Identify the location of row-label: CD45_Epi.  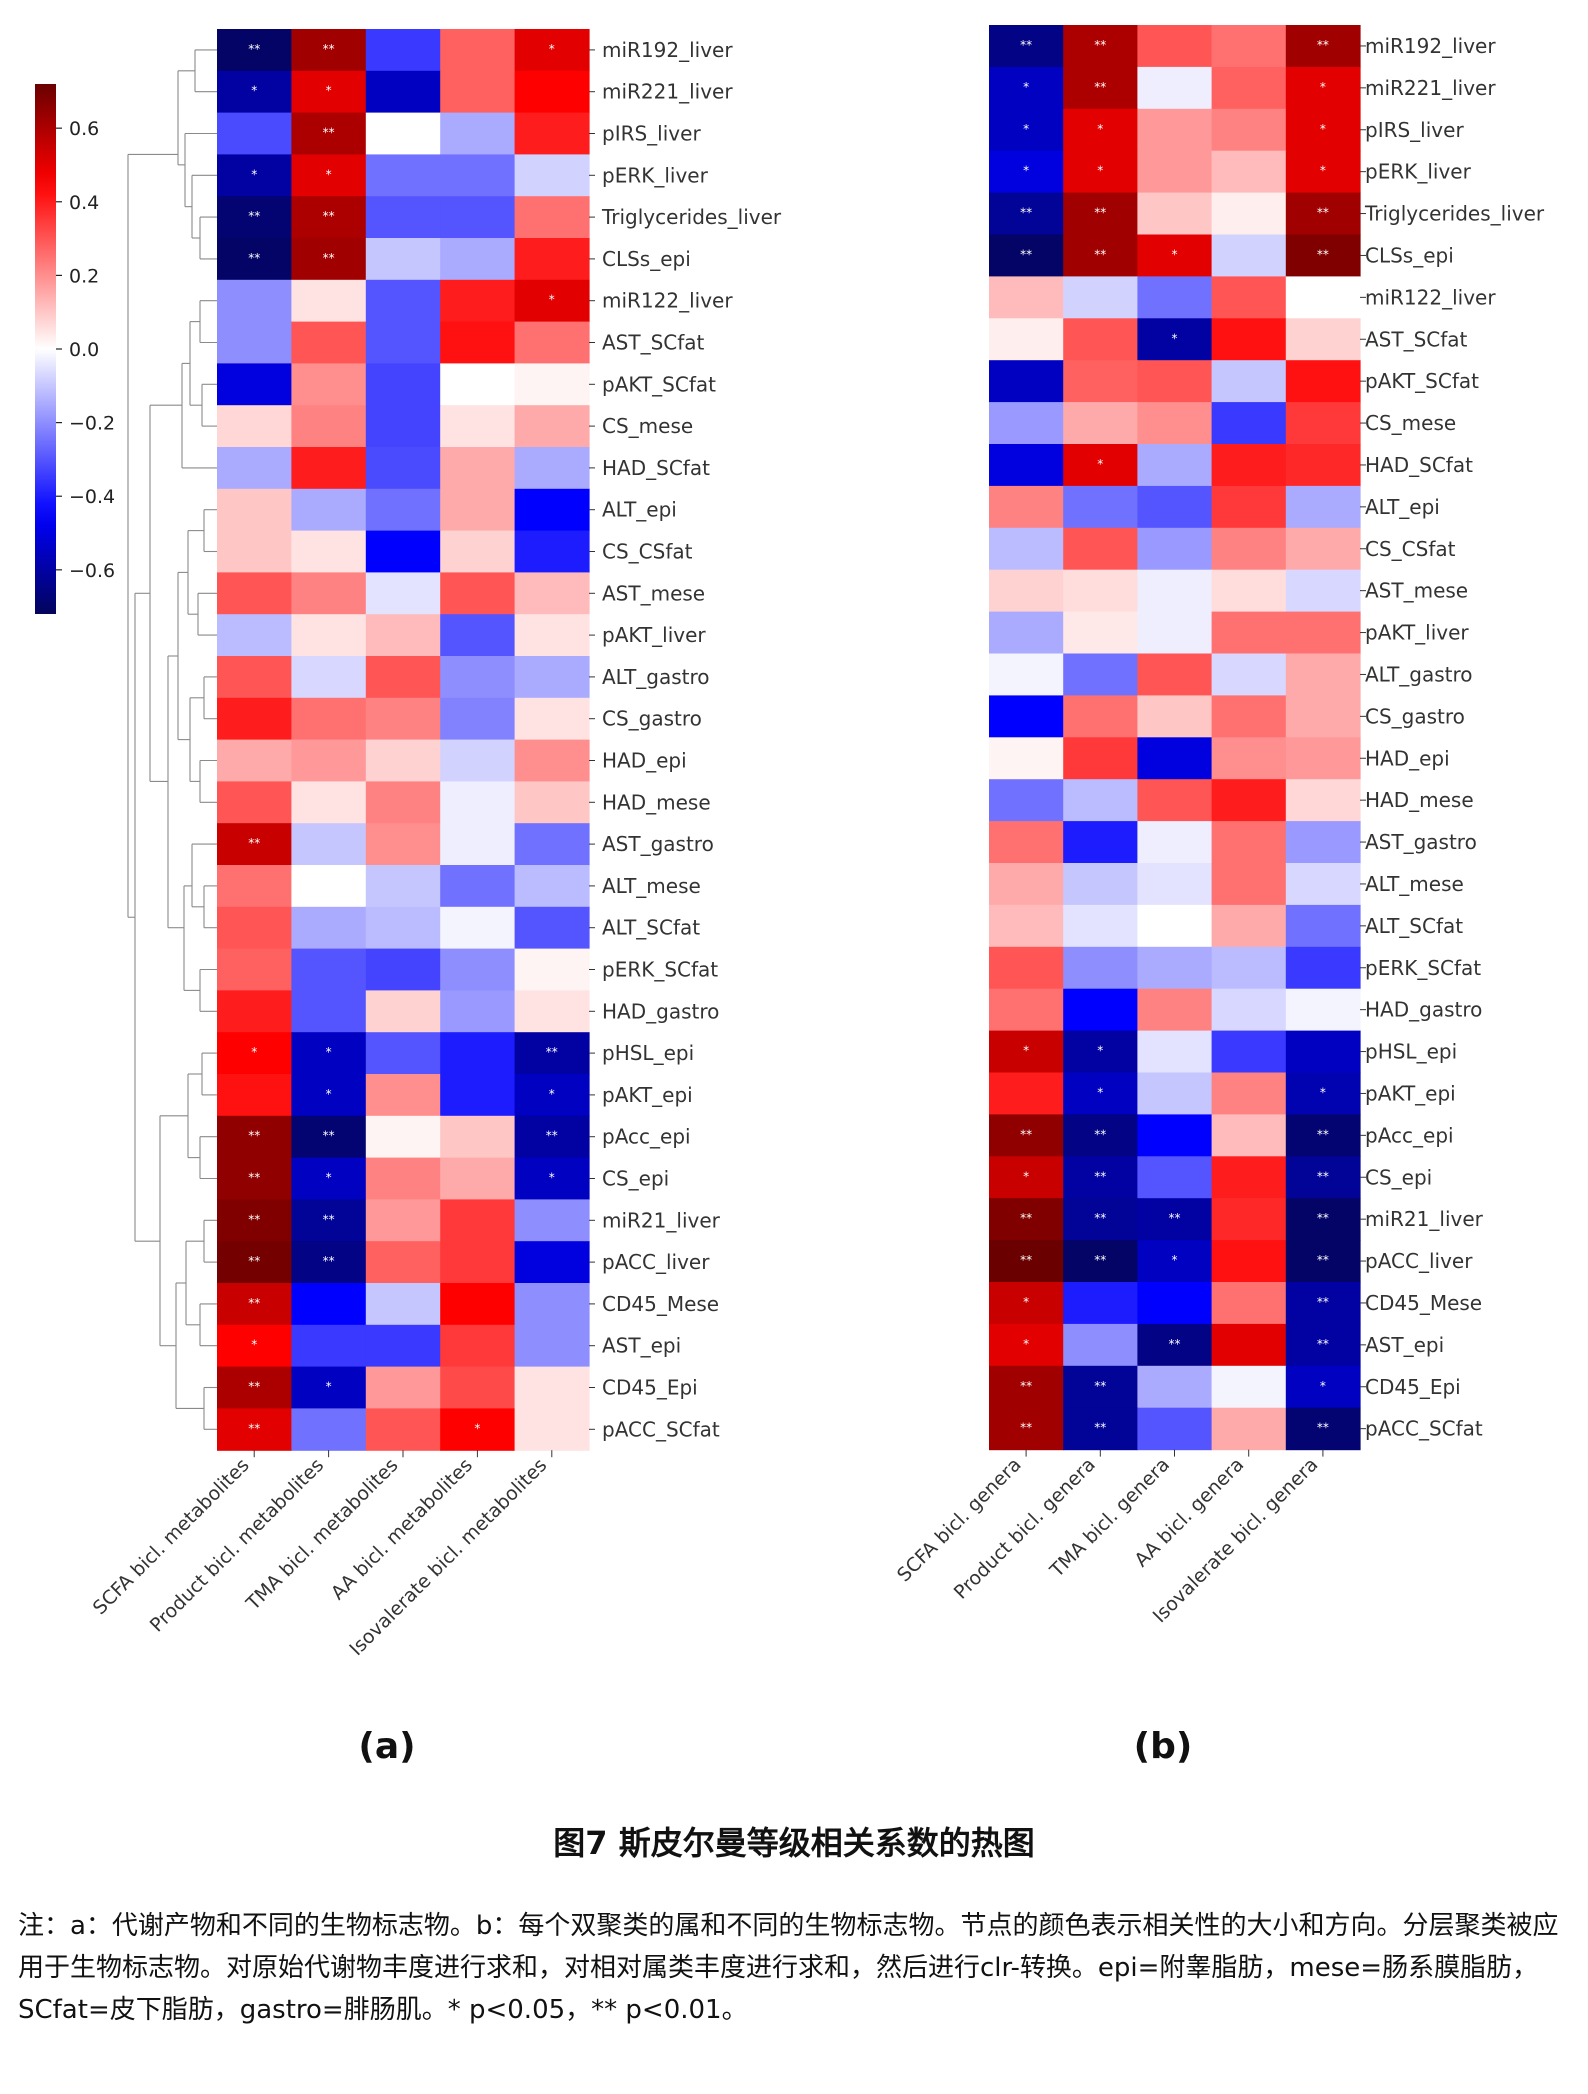
(650, 1388).